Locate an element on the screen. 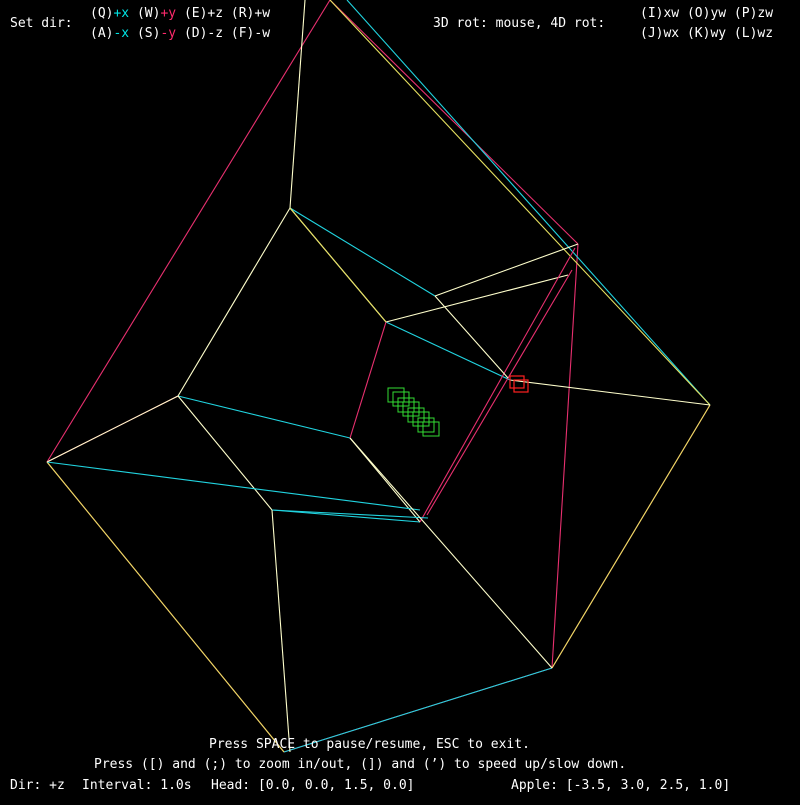 Image resolution: width=800 pixels, height=805 pixels. key-s: (S) is located at coordinates (148, 33).